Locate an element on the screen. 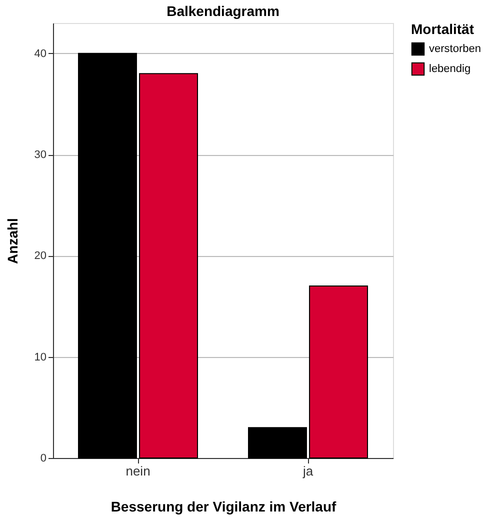 This screenshot has width=486, height=522. x-axis-title: Besserung der Vigilanz im Verlauf is located at coordinates (223, 506).